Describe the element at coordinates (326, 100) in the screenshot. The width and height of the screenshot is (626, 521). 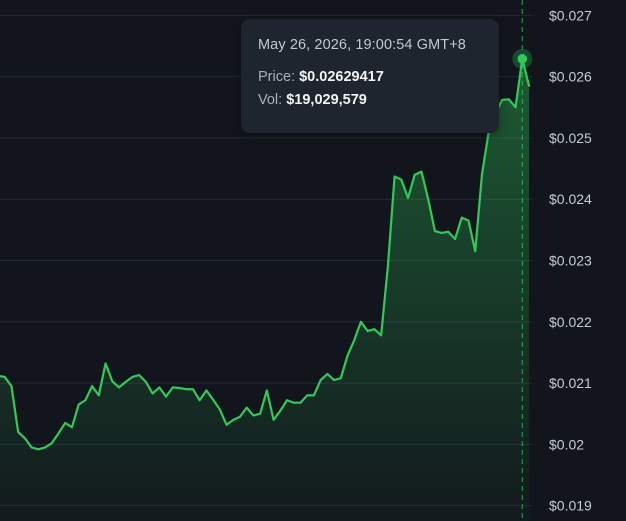
I see `tooltip-vol-value: $19,029,579` at that location.